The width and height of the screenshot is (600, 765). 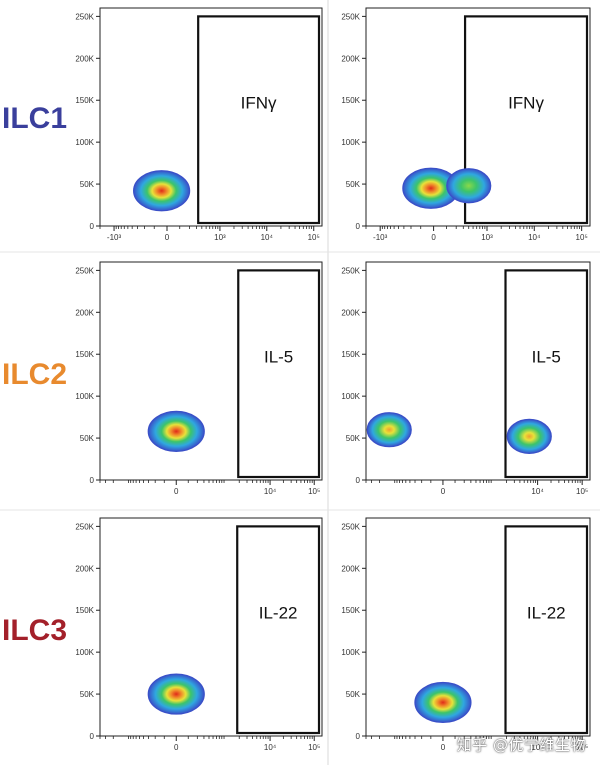 I want to click on panel-r3-c2: 0 50K 100K 150K 200K 250K 0 10⁴ 10⁵ IL-22, so click(x=466, y=634).